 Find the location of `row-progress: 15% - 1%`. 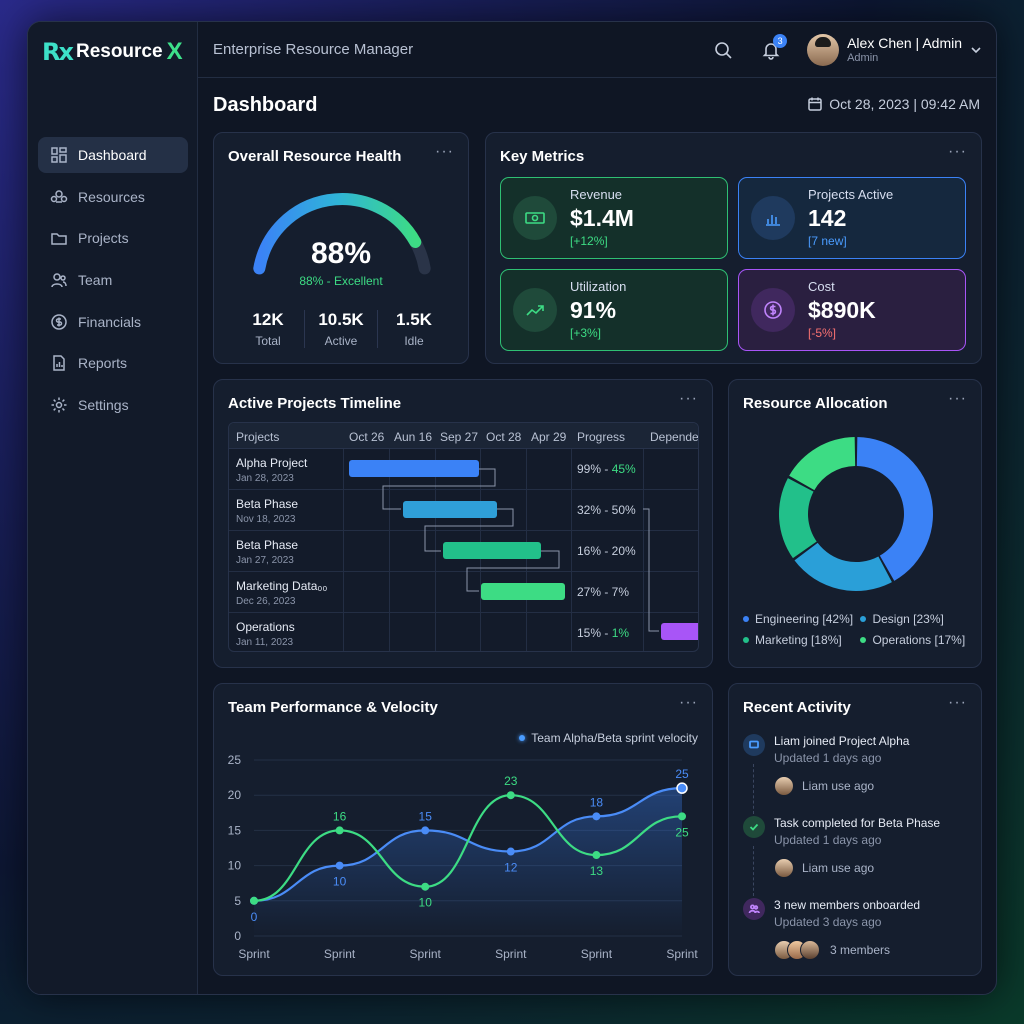

row-progress: 15% - 1% is located at coordinates (603, 633).